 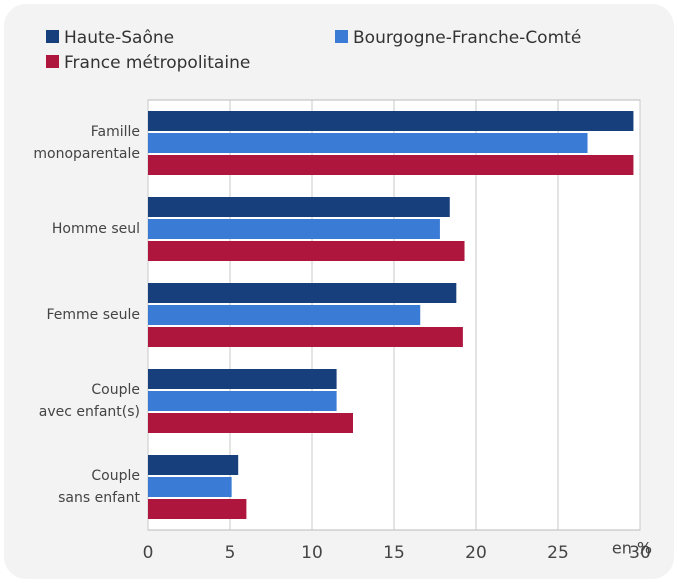 I want to click on y-tick-label: Couple sans enfant, so click(x=99, y=487).